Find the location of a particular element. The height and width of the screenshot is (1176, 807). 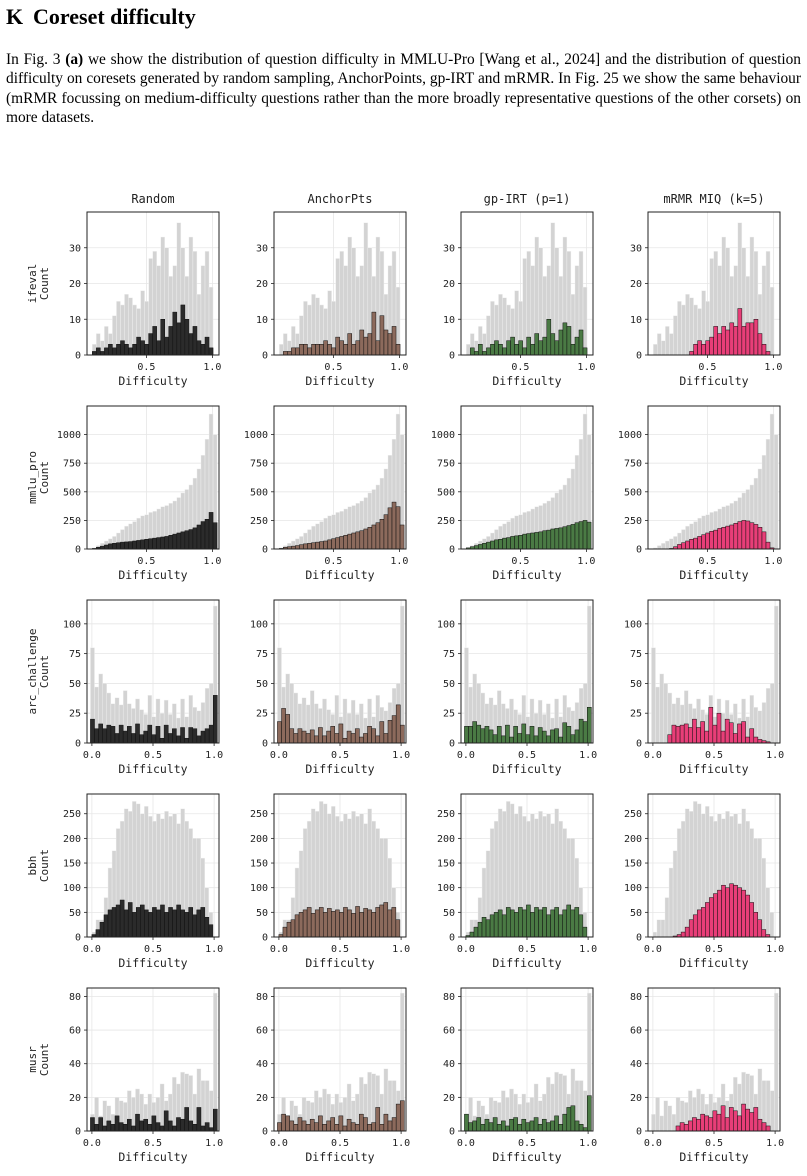

y-tick-label: 80 is located at coordinates (636, 997).